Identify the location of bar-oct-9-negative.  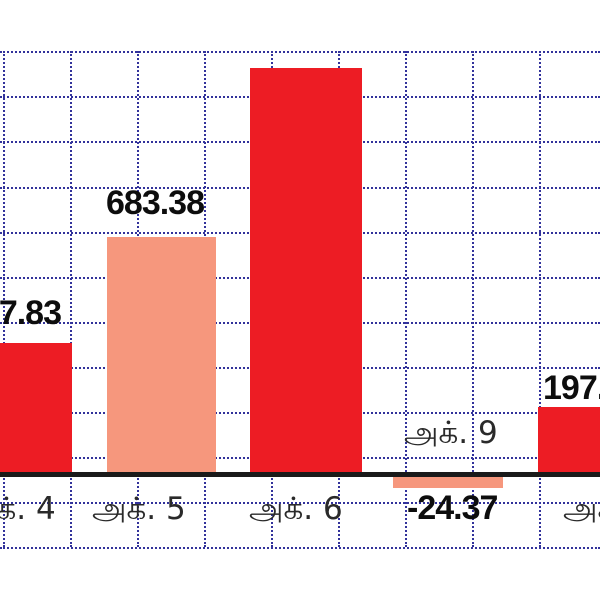
(448, 482).